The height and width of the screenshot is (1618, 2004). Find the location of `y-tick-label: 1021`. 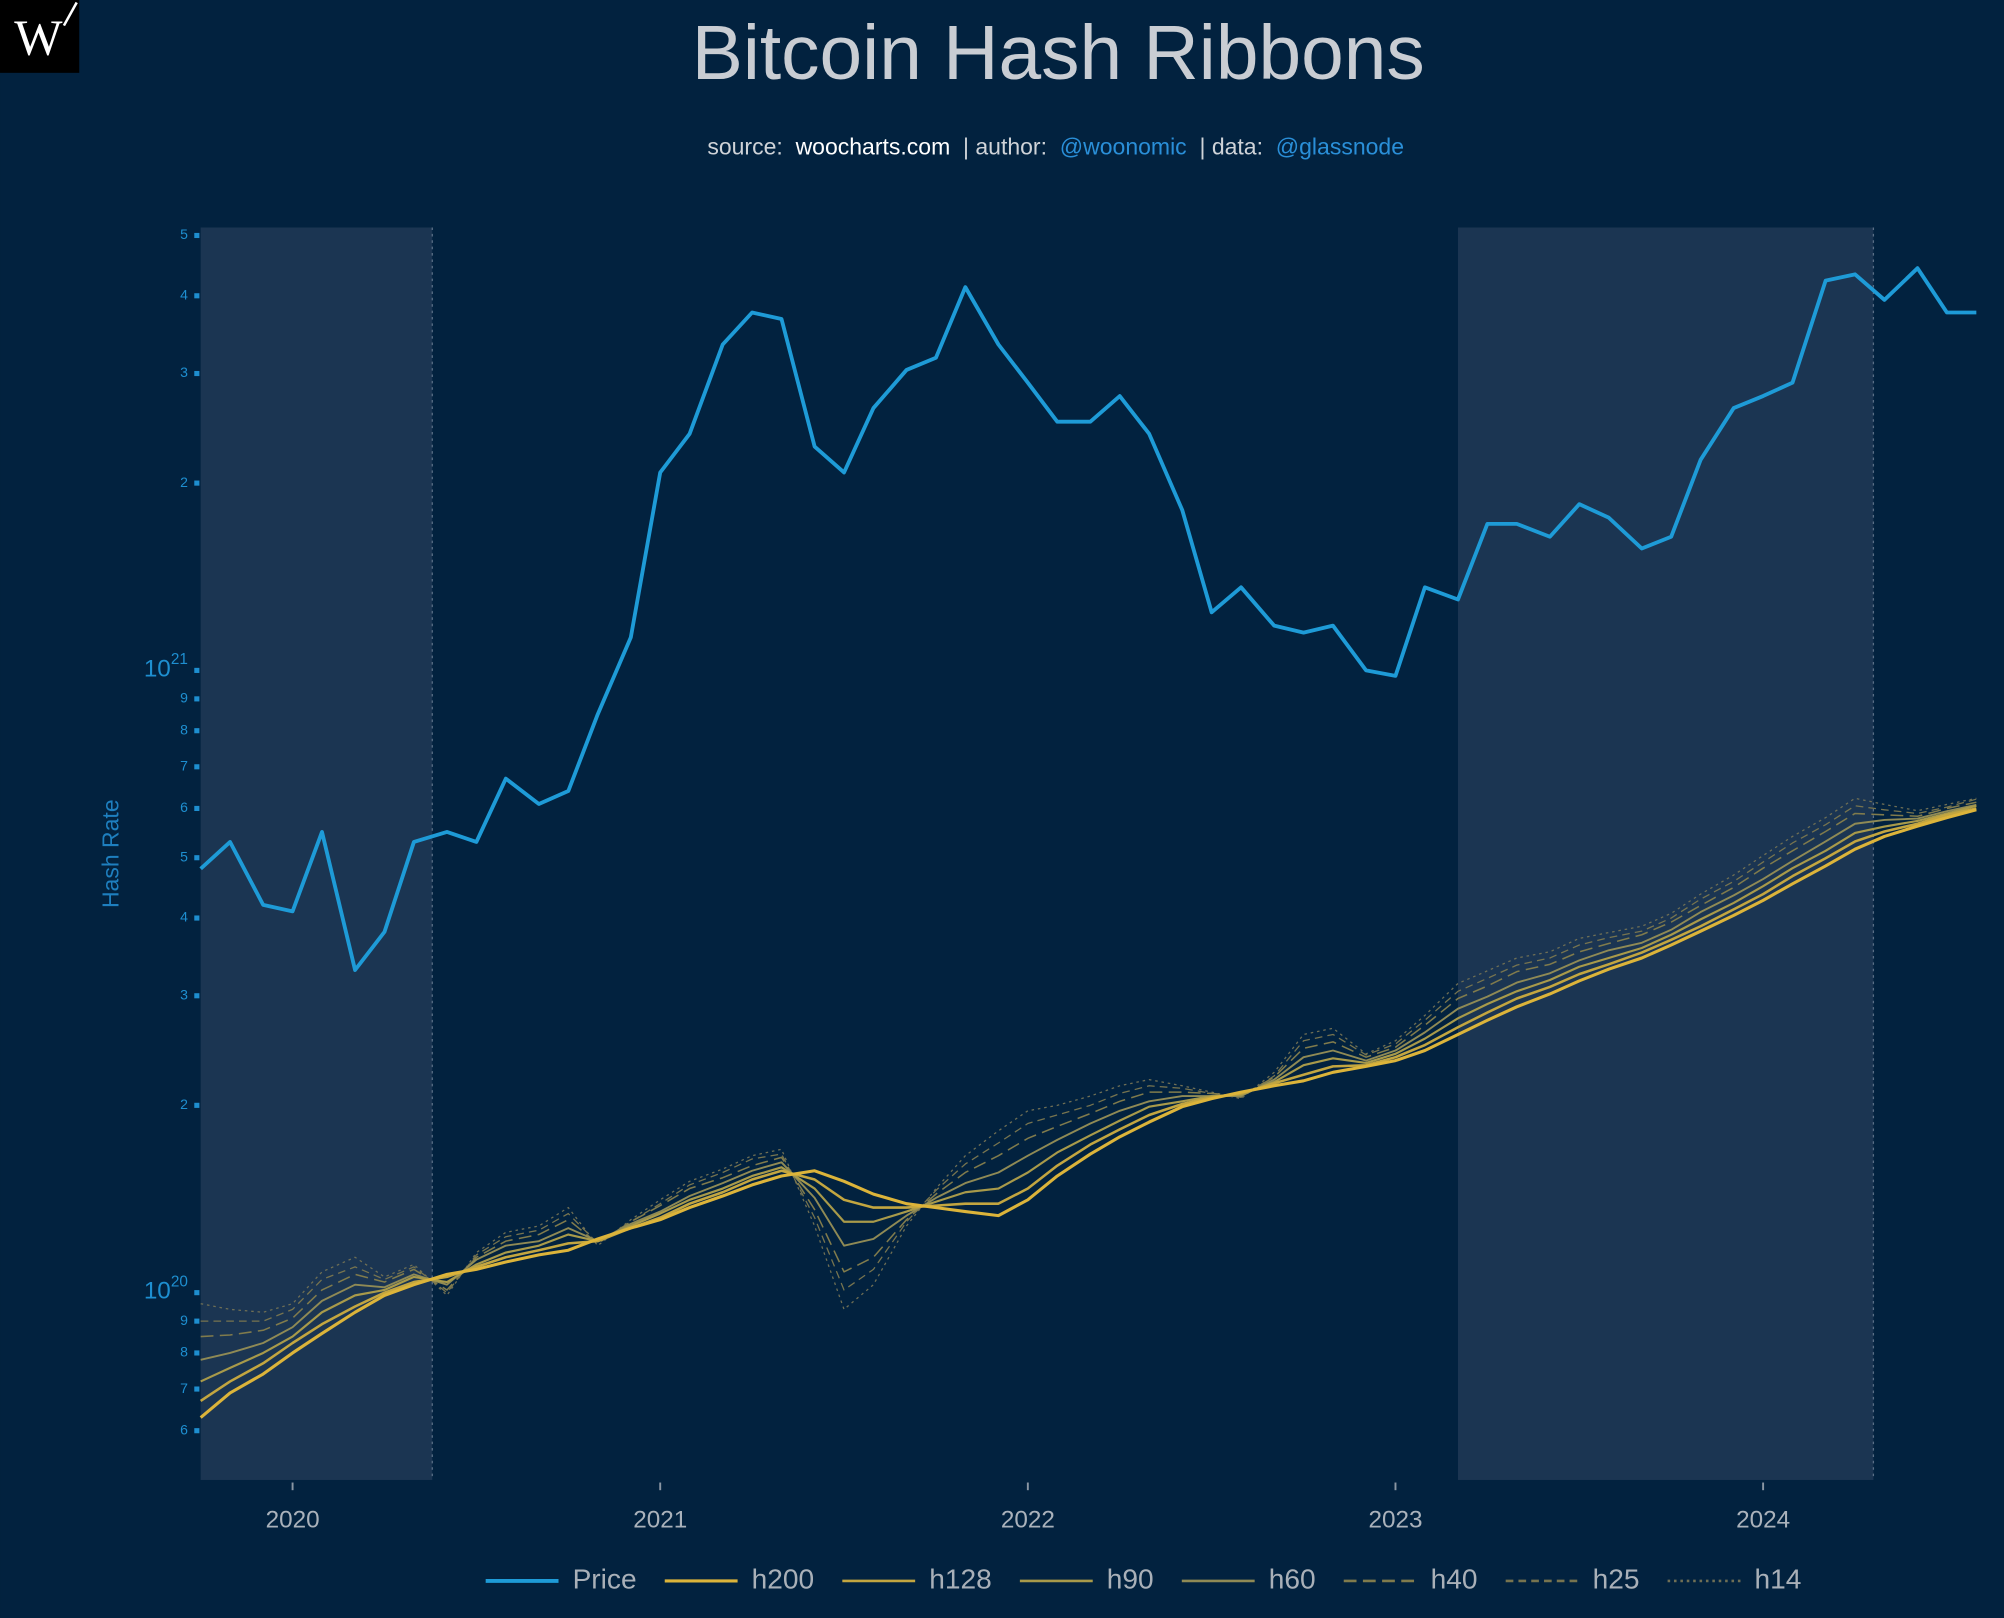

y-tick-label: 1021 is located at coordinates (166, 667).